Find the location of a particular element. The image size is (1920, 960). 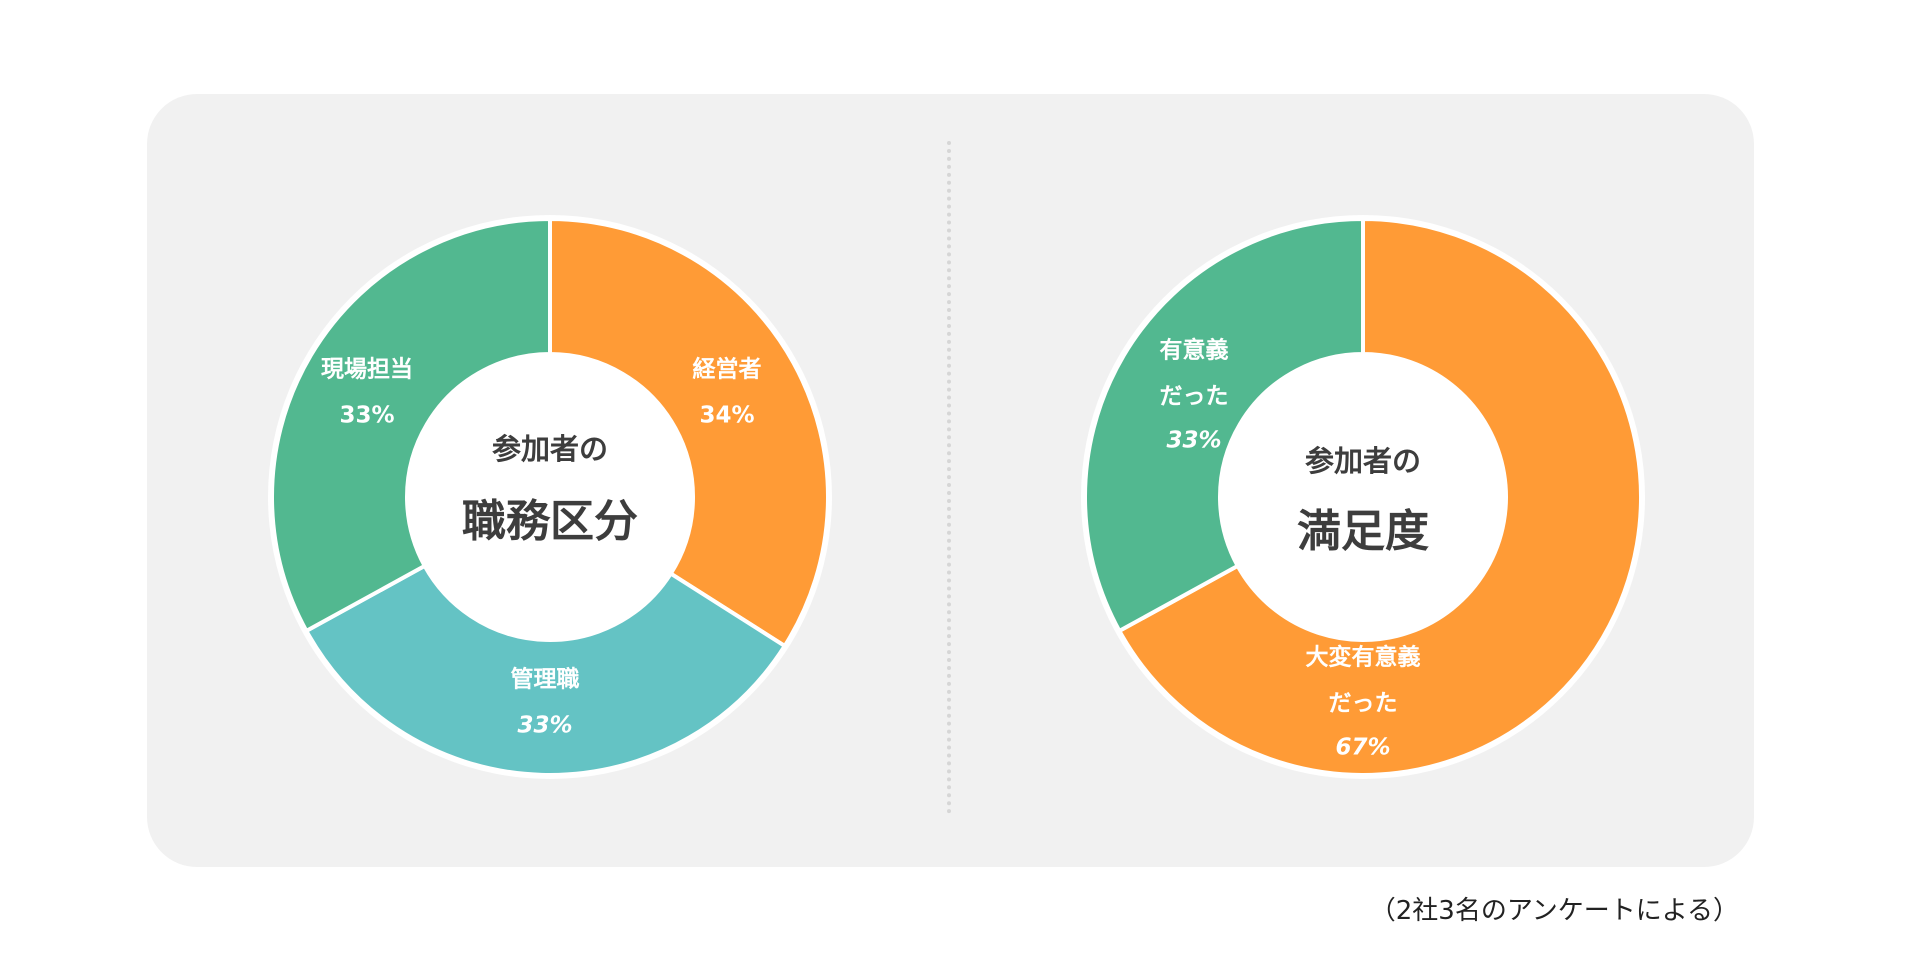

footnote: （2社3名のアンケートによる） is located at coordinates (1554, 911).